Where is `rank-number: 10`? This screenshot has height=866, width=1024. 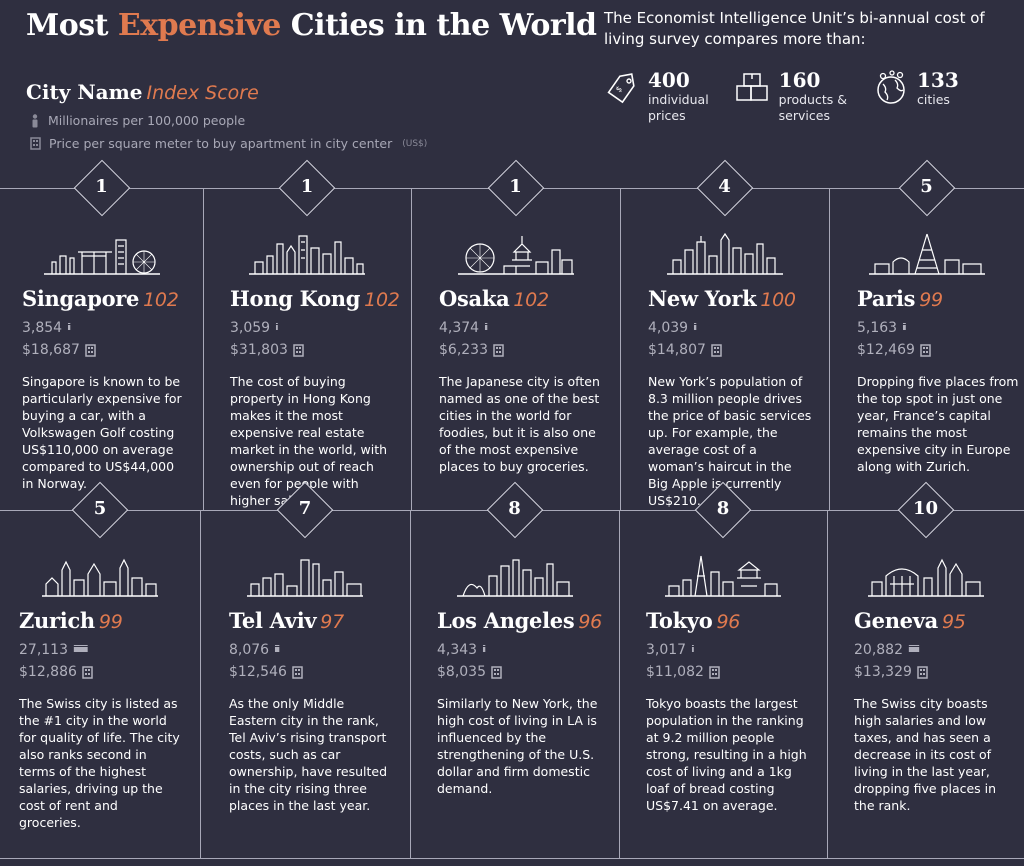 rank-number: 10 is located at coordinates (925, 508).